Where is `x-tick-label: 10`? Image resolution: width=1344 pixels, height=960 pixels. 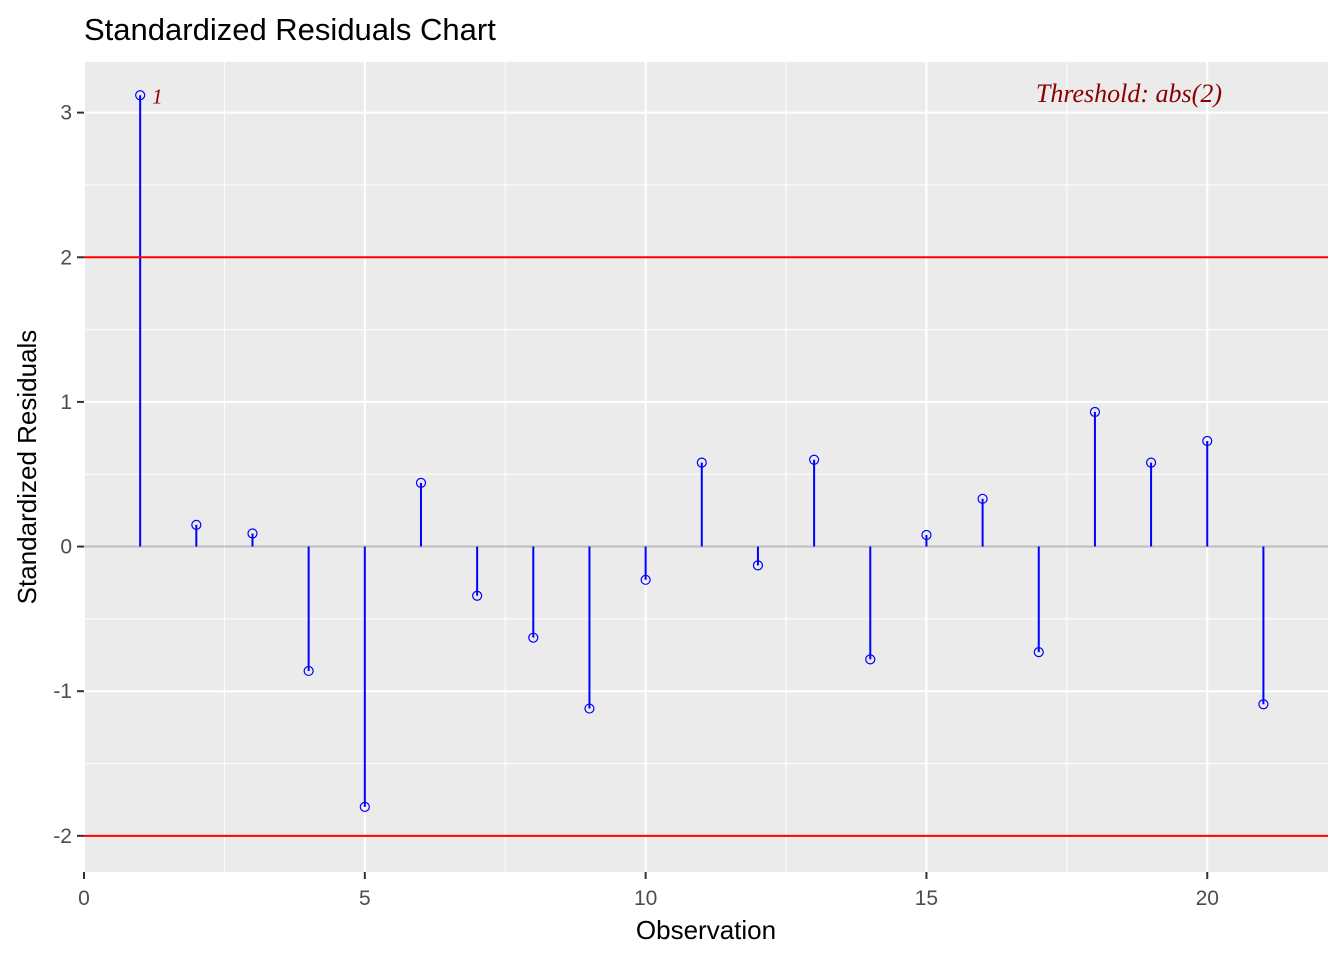 x-tick-label: 10 is located at coordinates (645, 898).